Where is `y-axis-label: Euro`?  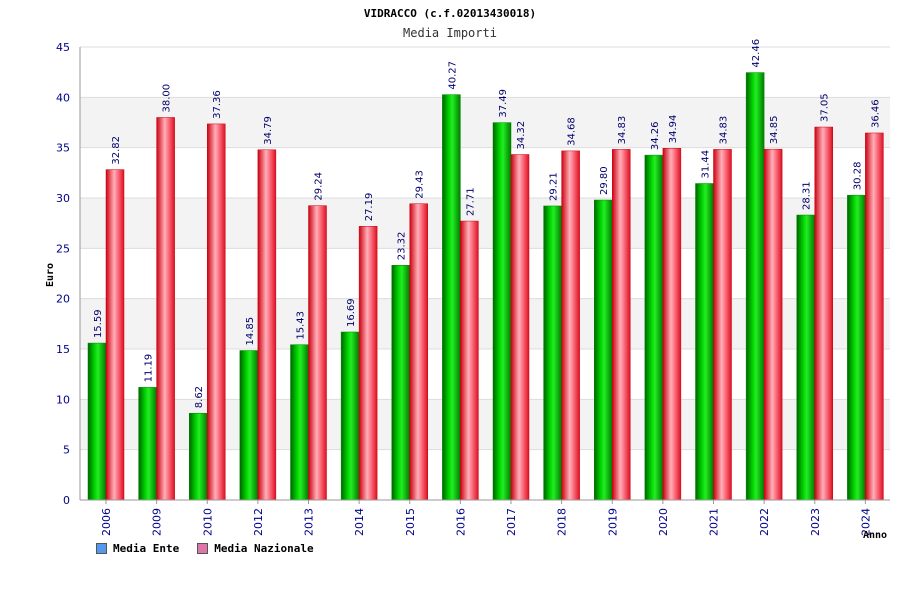
y-axis-label: Euro is located at coordinates (50, 275).